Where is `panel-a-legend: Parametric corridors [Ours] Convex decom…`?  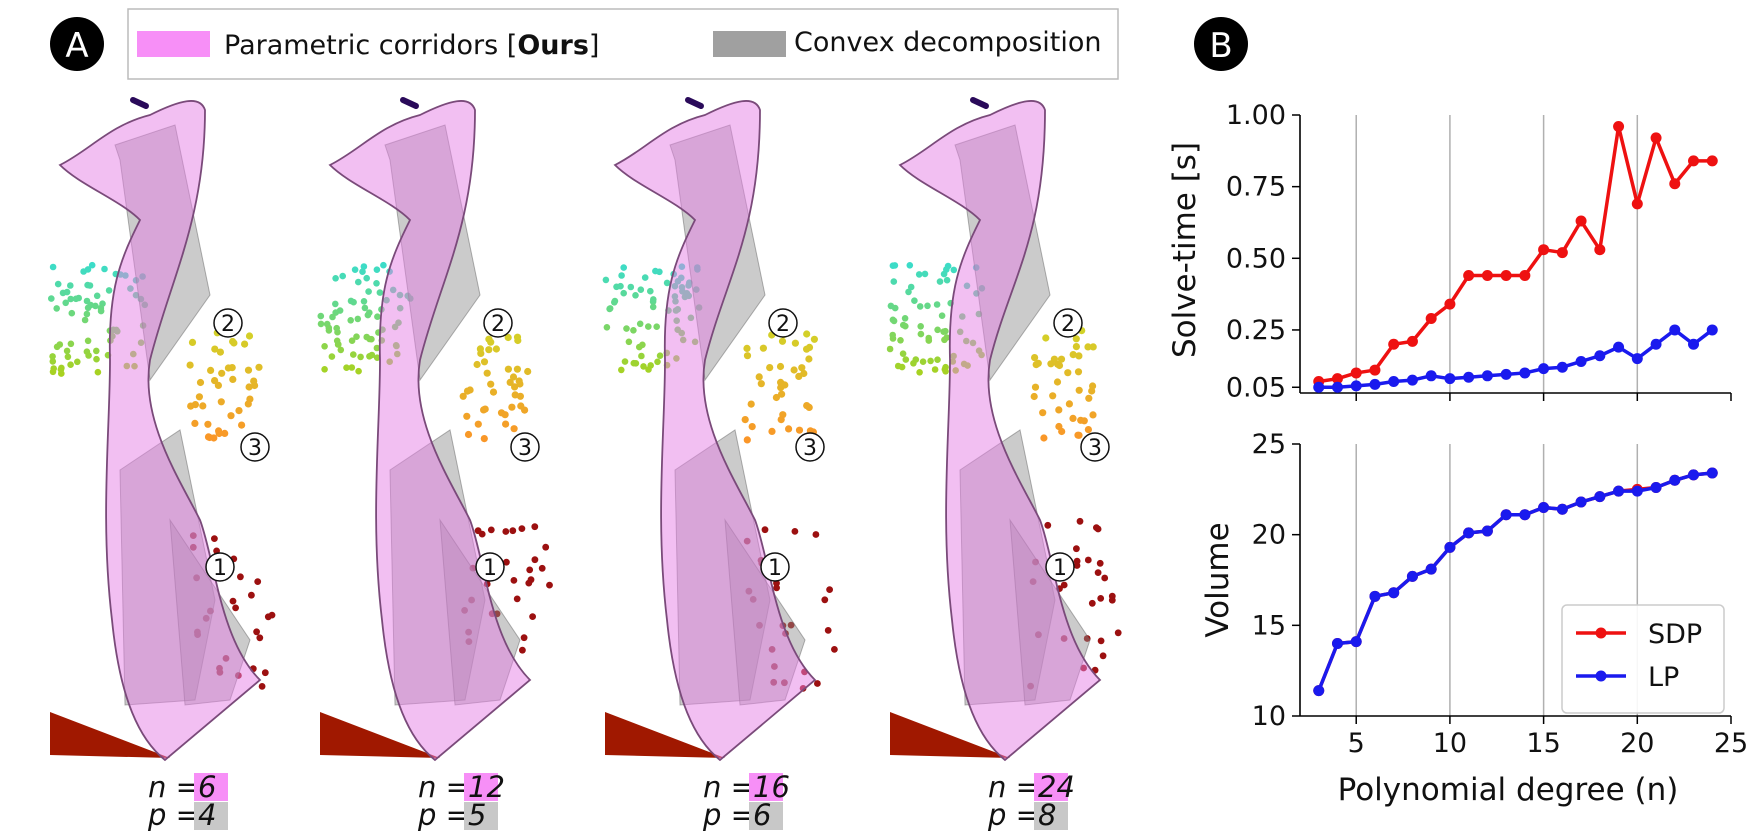 panel-a-legend: Parametric corridors [Ours] Convex decom… is located at coordinates (623, 44).